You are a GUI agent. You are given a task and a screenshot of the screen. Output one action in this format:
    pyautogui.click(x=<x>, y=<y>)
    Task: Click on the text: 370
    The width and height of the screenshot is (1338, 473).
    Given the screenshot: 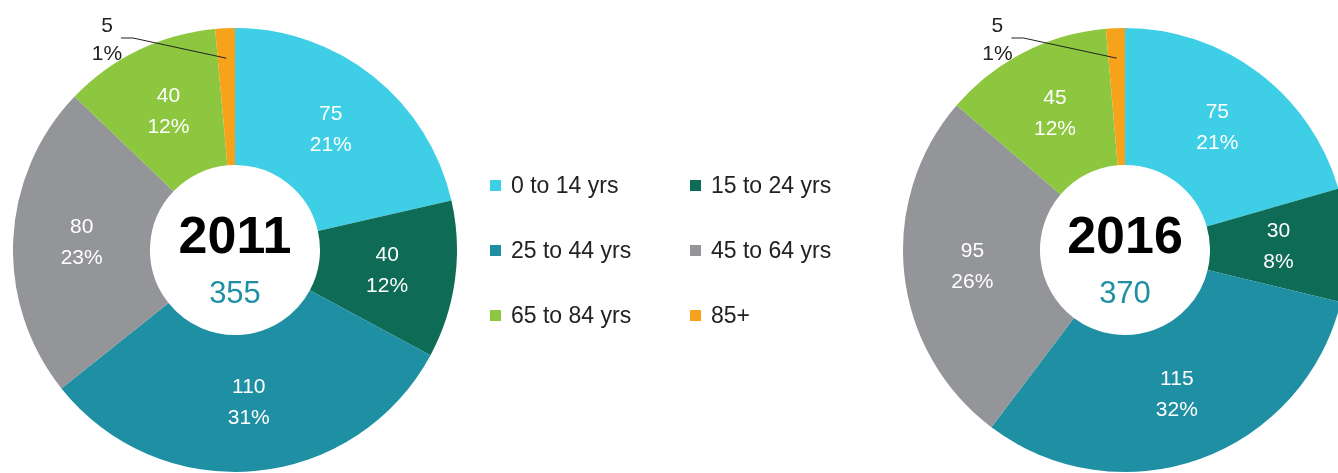 What is the action you would take?
    pyautogui.click(x=1125, y=292)
    